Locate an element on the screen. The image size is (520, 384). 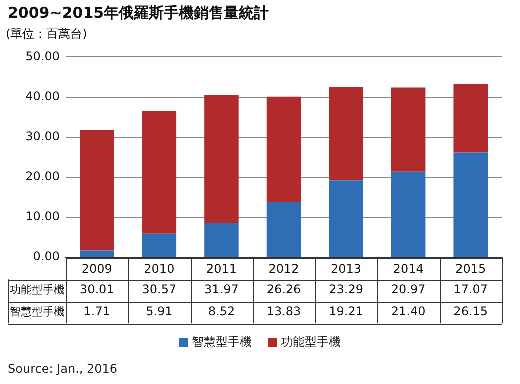
y-tick-label: 30.00 is located at coordinates (43, 136).